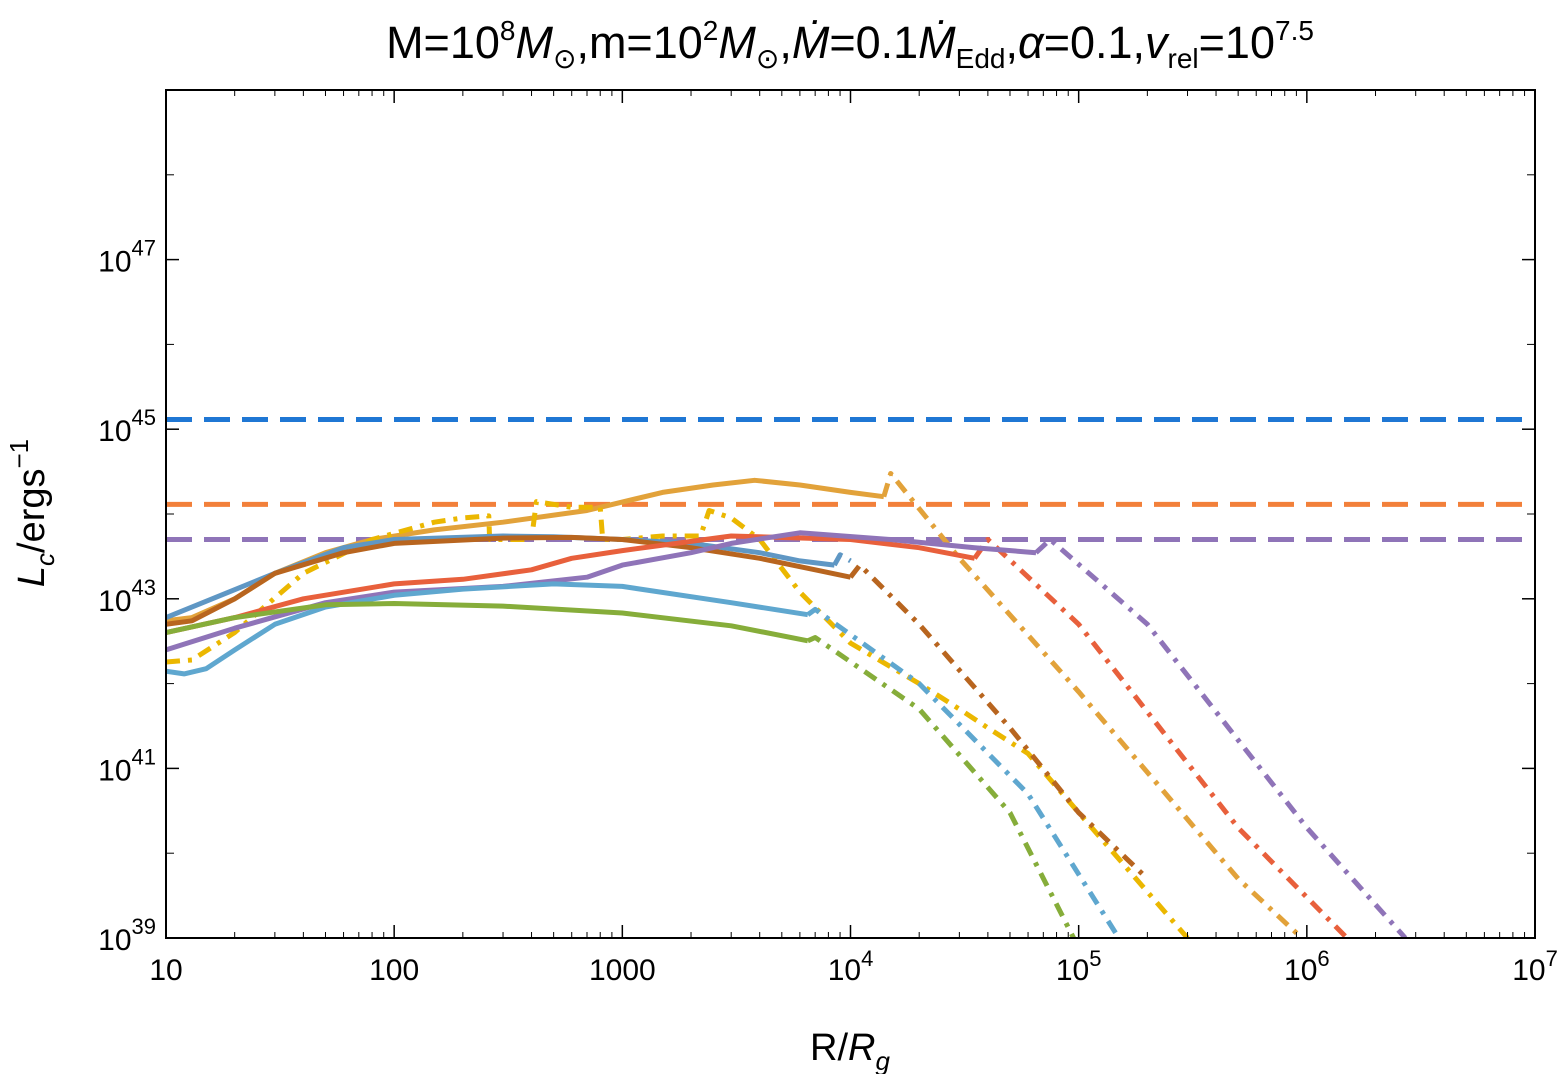  Describe the element at coordinates (127, 765) in the screenshot. I see `y-tick-label: 1041` at that location.